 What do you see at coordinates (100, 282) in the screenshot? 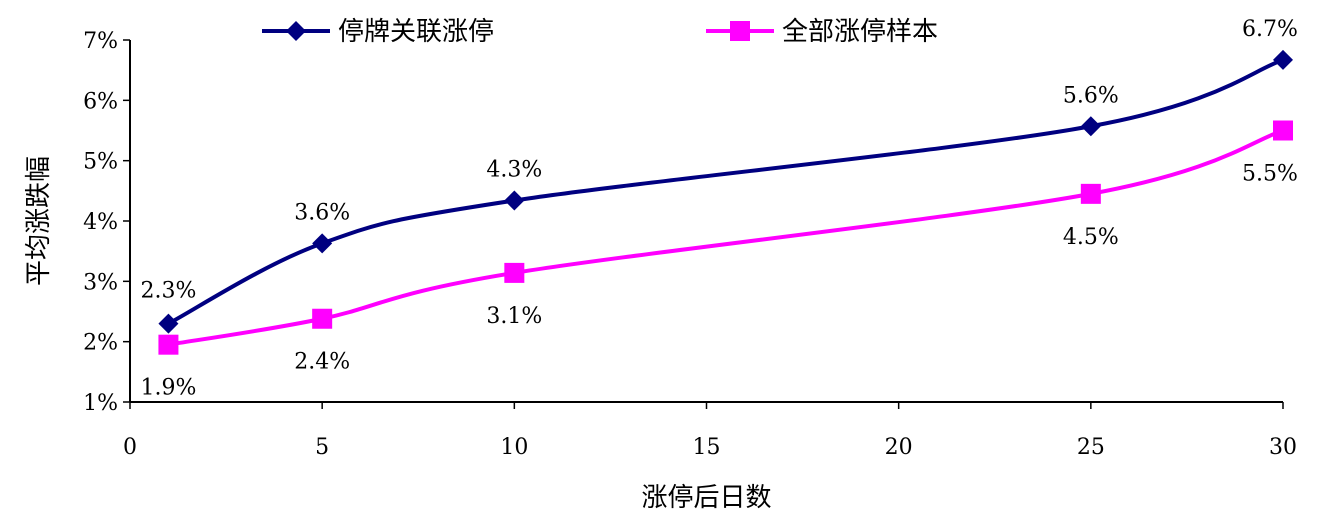
I see `y-tick-label: 3%` at bounding box center [100, 282].